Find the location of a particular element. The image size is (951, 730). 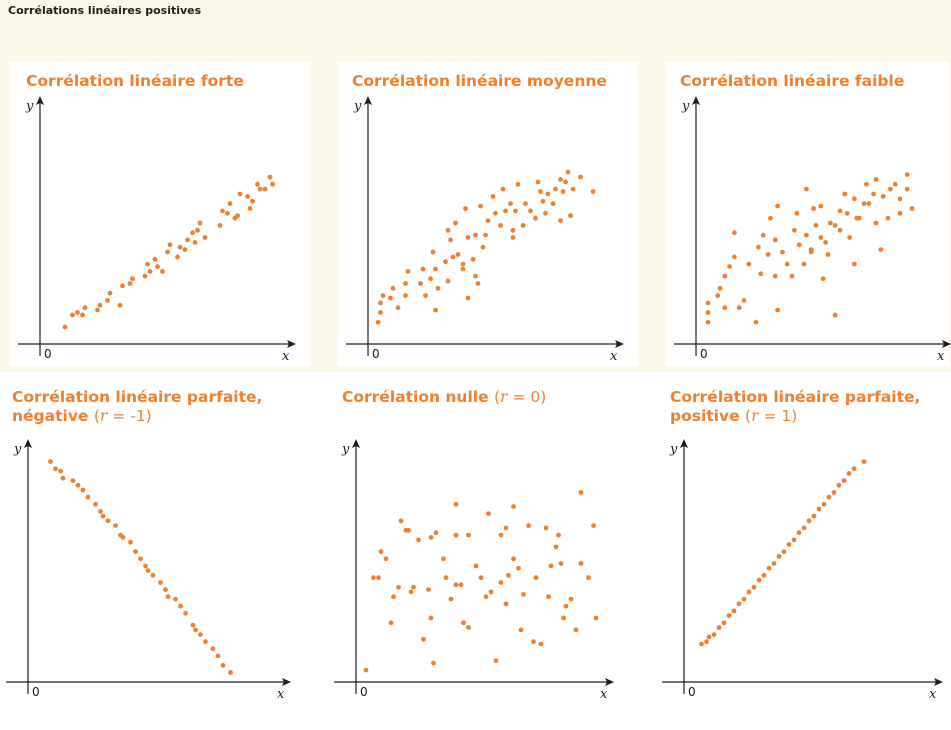

chart-title: Corrélation linéaire faible is located at coordinates (792, 81).